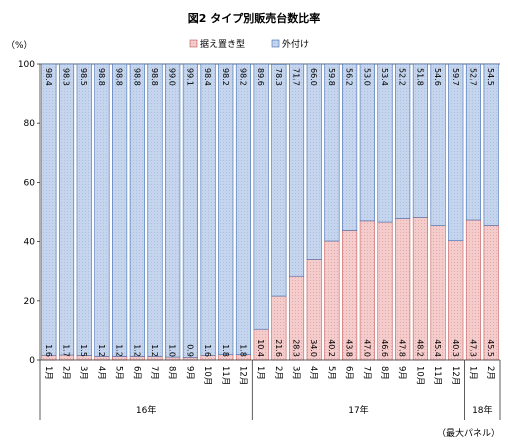  What do you see at coordinates (384, 373) in the screenshot?
I see `x-tick-label: 8月` at bounding box center [384, 373].